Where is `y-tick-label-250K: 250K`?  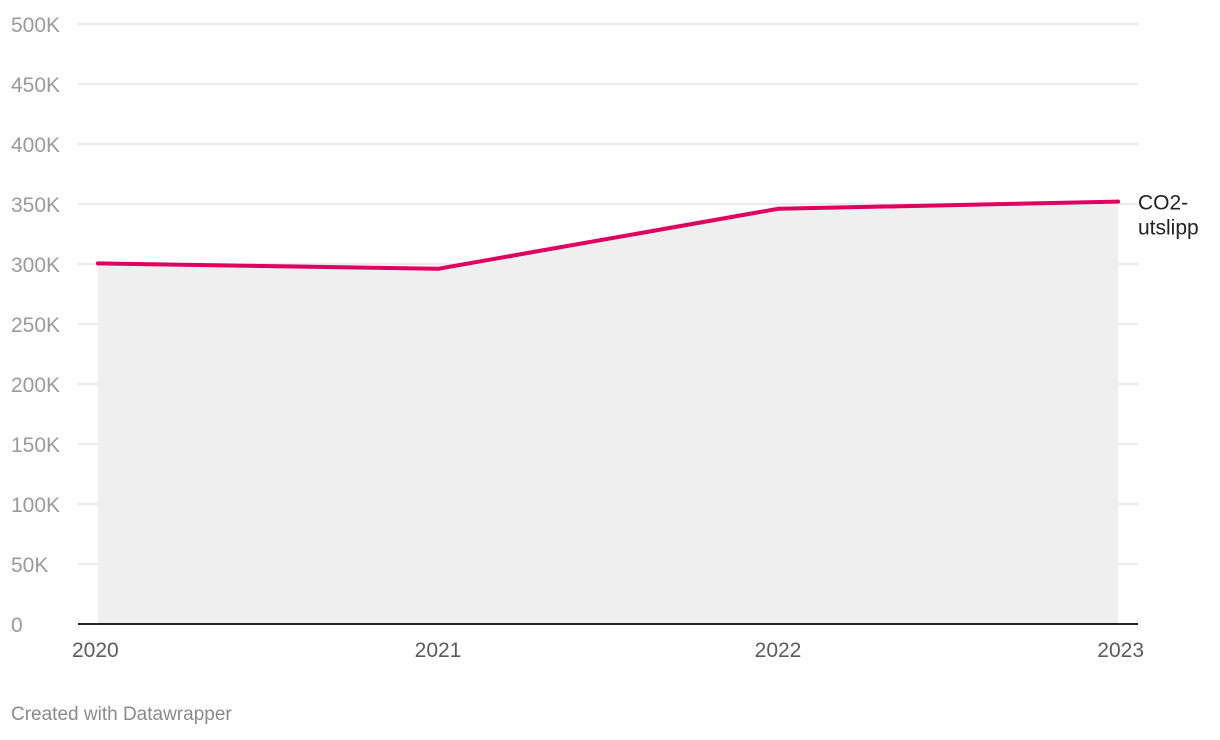 y-tick-label-250K: 250K is located at coordinates (35, 325).